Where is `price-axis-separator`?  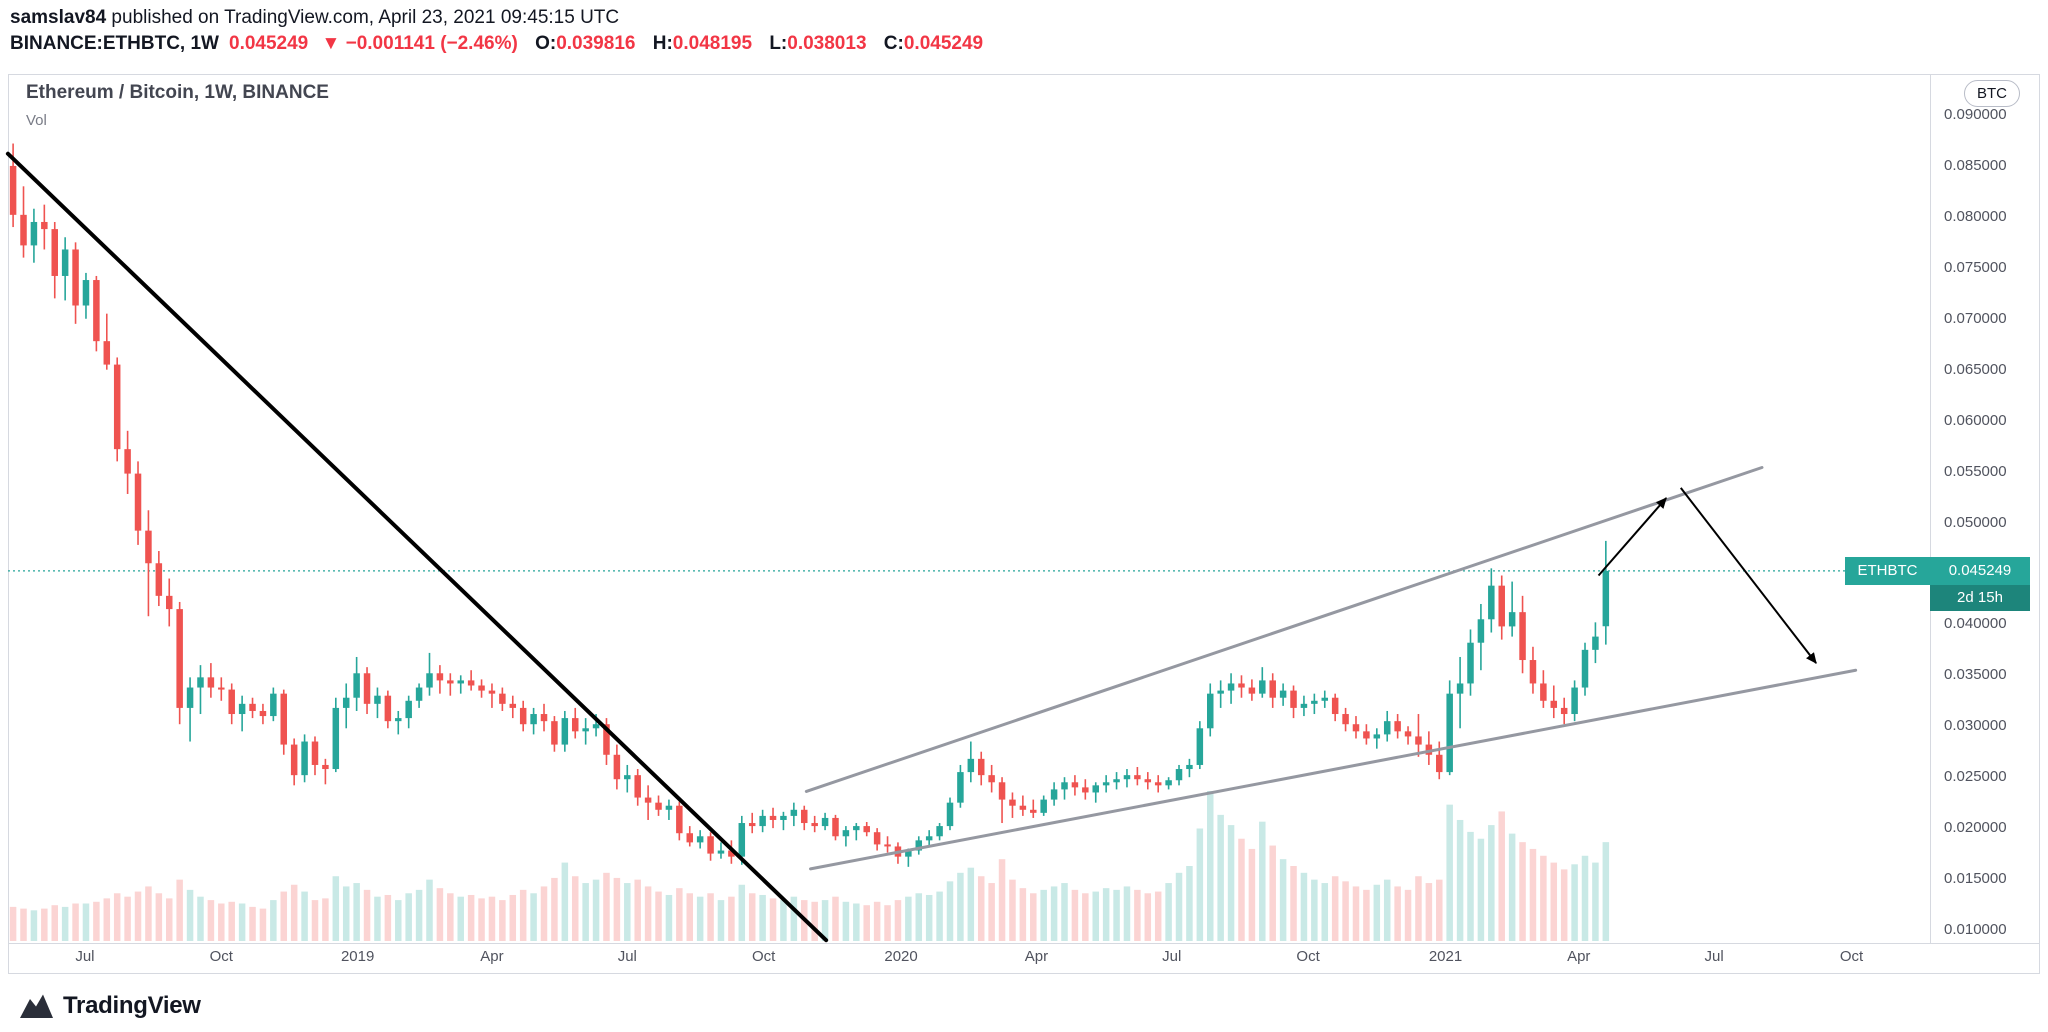
price-axis-separator is located at coordinates (1930, 508).